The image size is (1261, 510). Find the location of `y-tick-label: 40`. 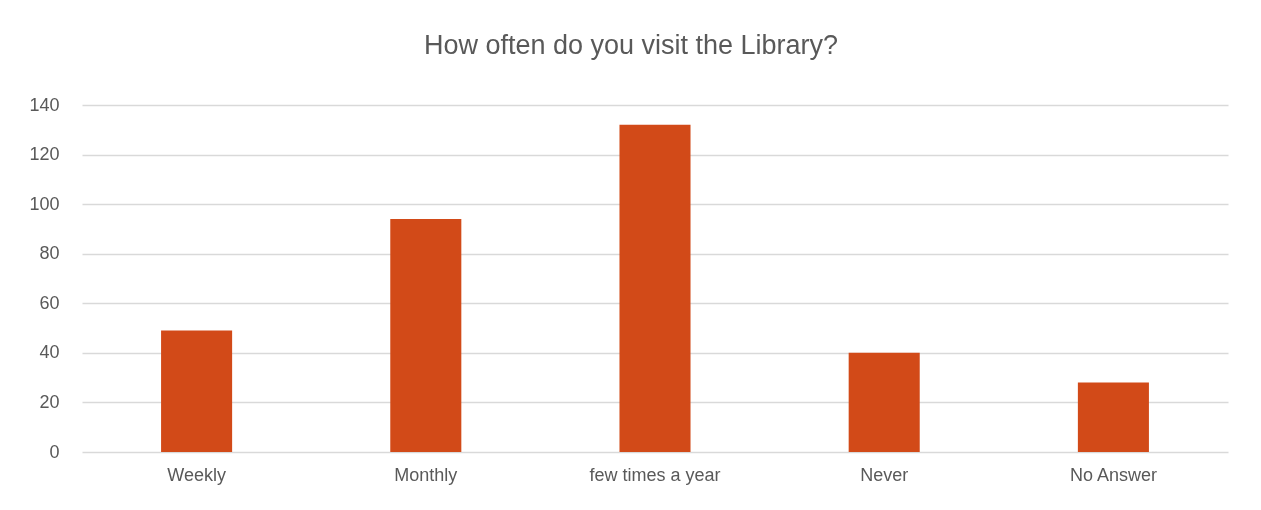

y-tick-label: 40 is located at coordinates (49, 352).